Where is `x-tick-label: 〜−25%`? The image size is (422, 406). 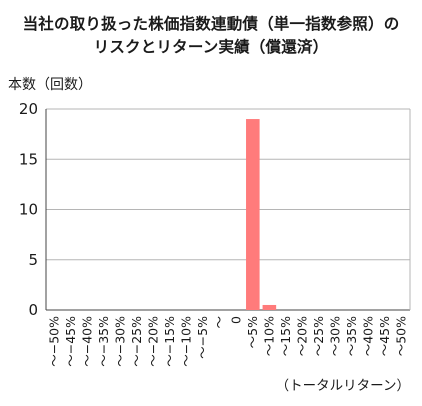 x-tick-label: 〜−25% is located at coordinates (136, 341).